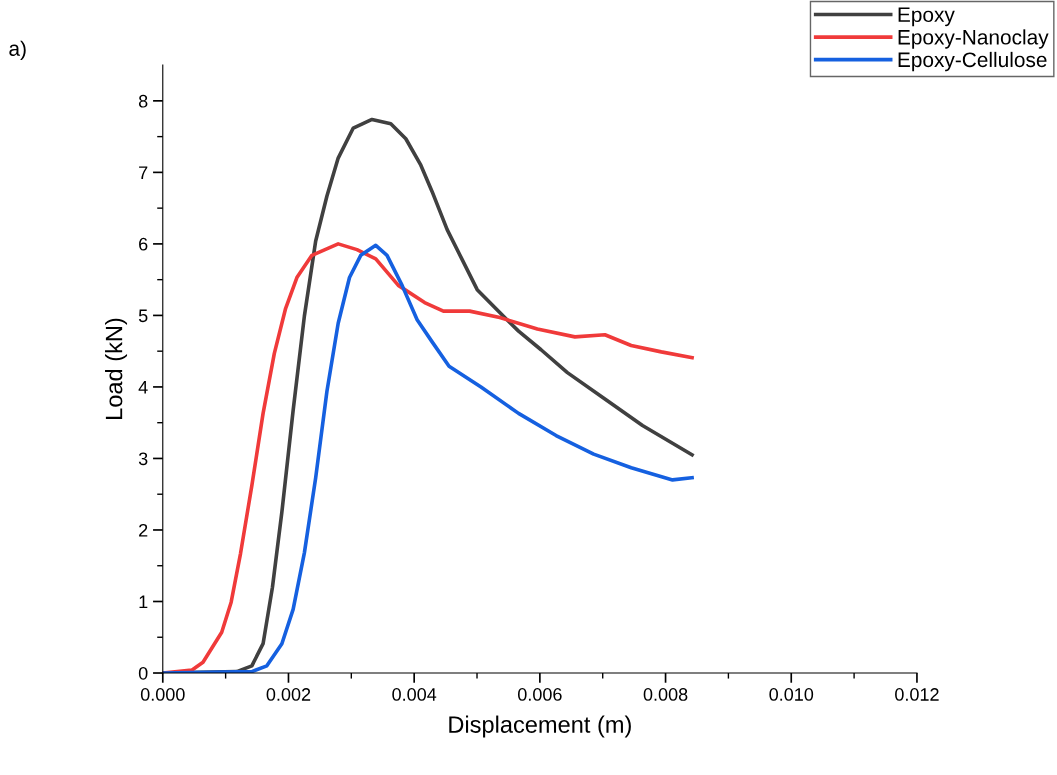 This screenshot has height=775, width=1057. What do you see at coordinates (17, 50) in the screenshot?
I see `text: a)` at bounding box center [17, 50].